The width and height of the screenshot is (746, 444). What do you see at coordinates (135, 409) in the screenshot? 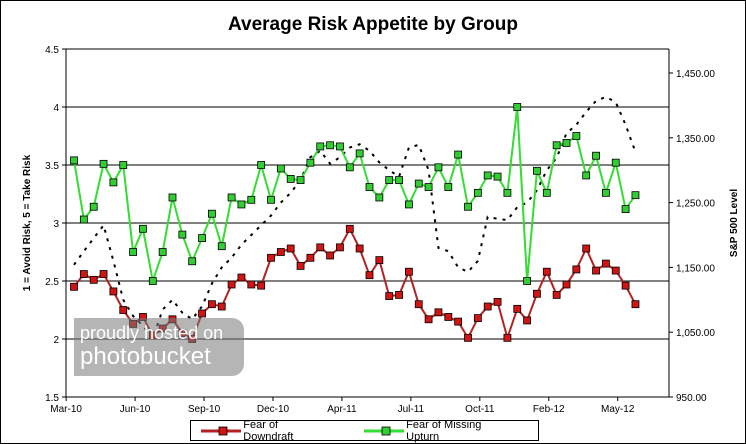
I see `x-tick-label: Jun-10` at bounding box center [135, 409].